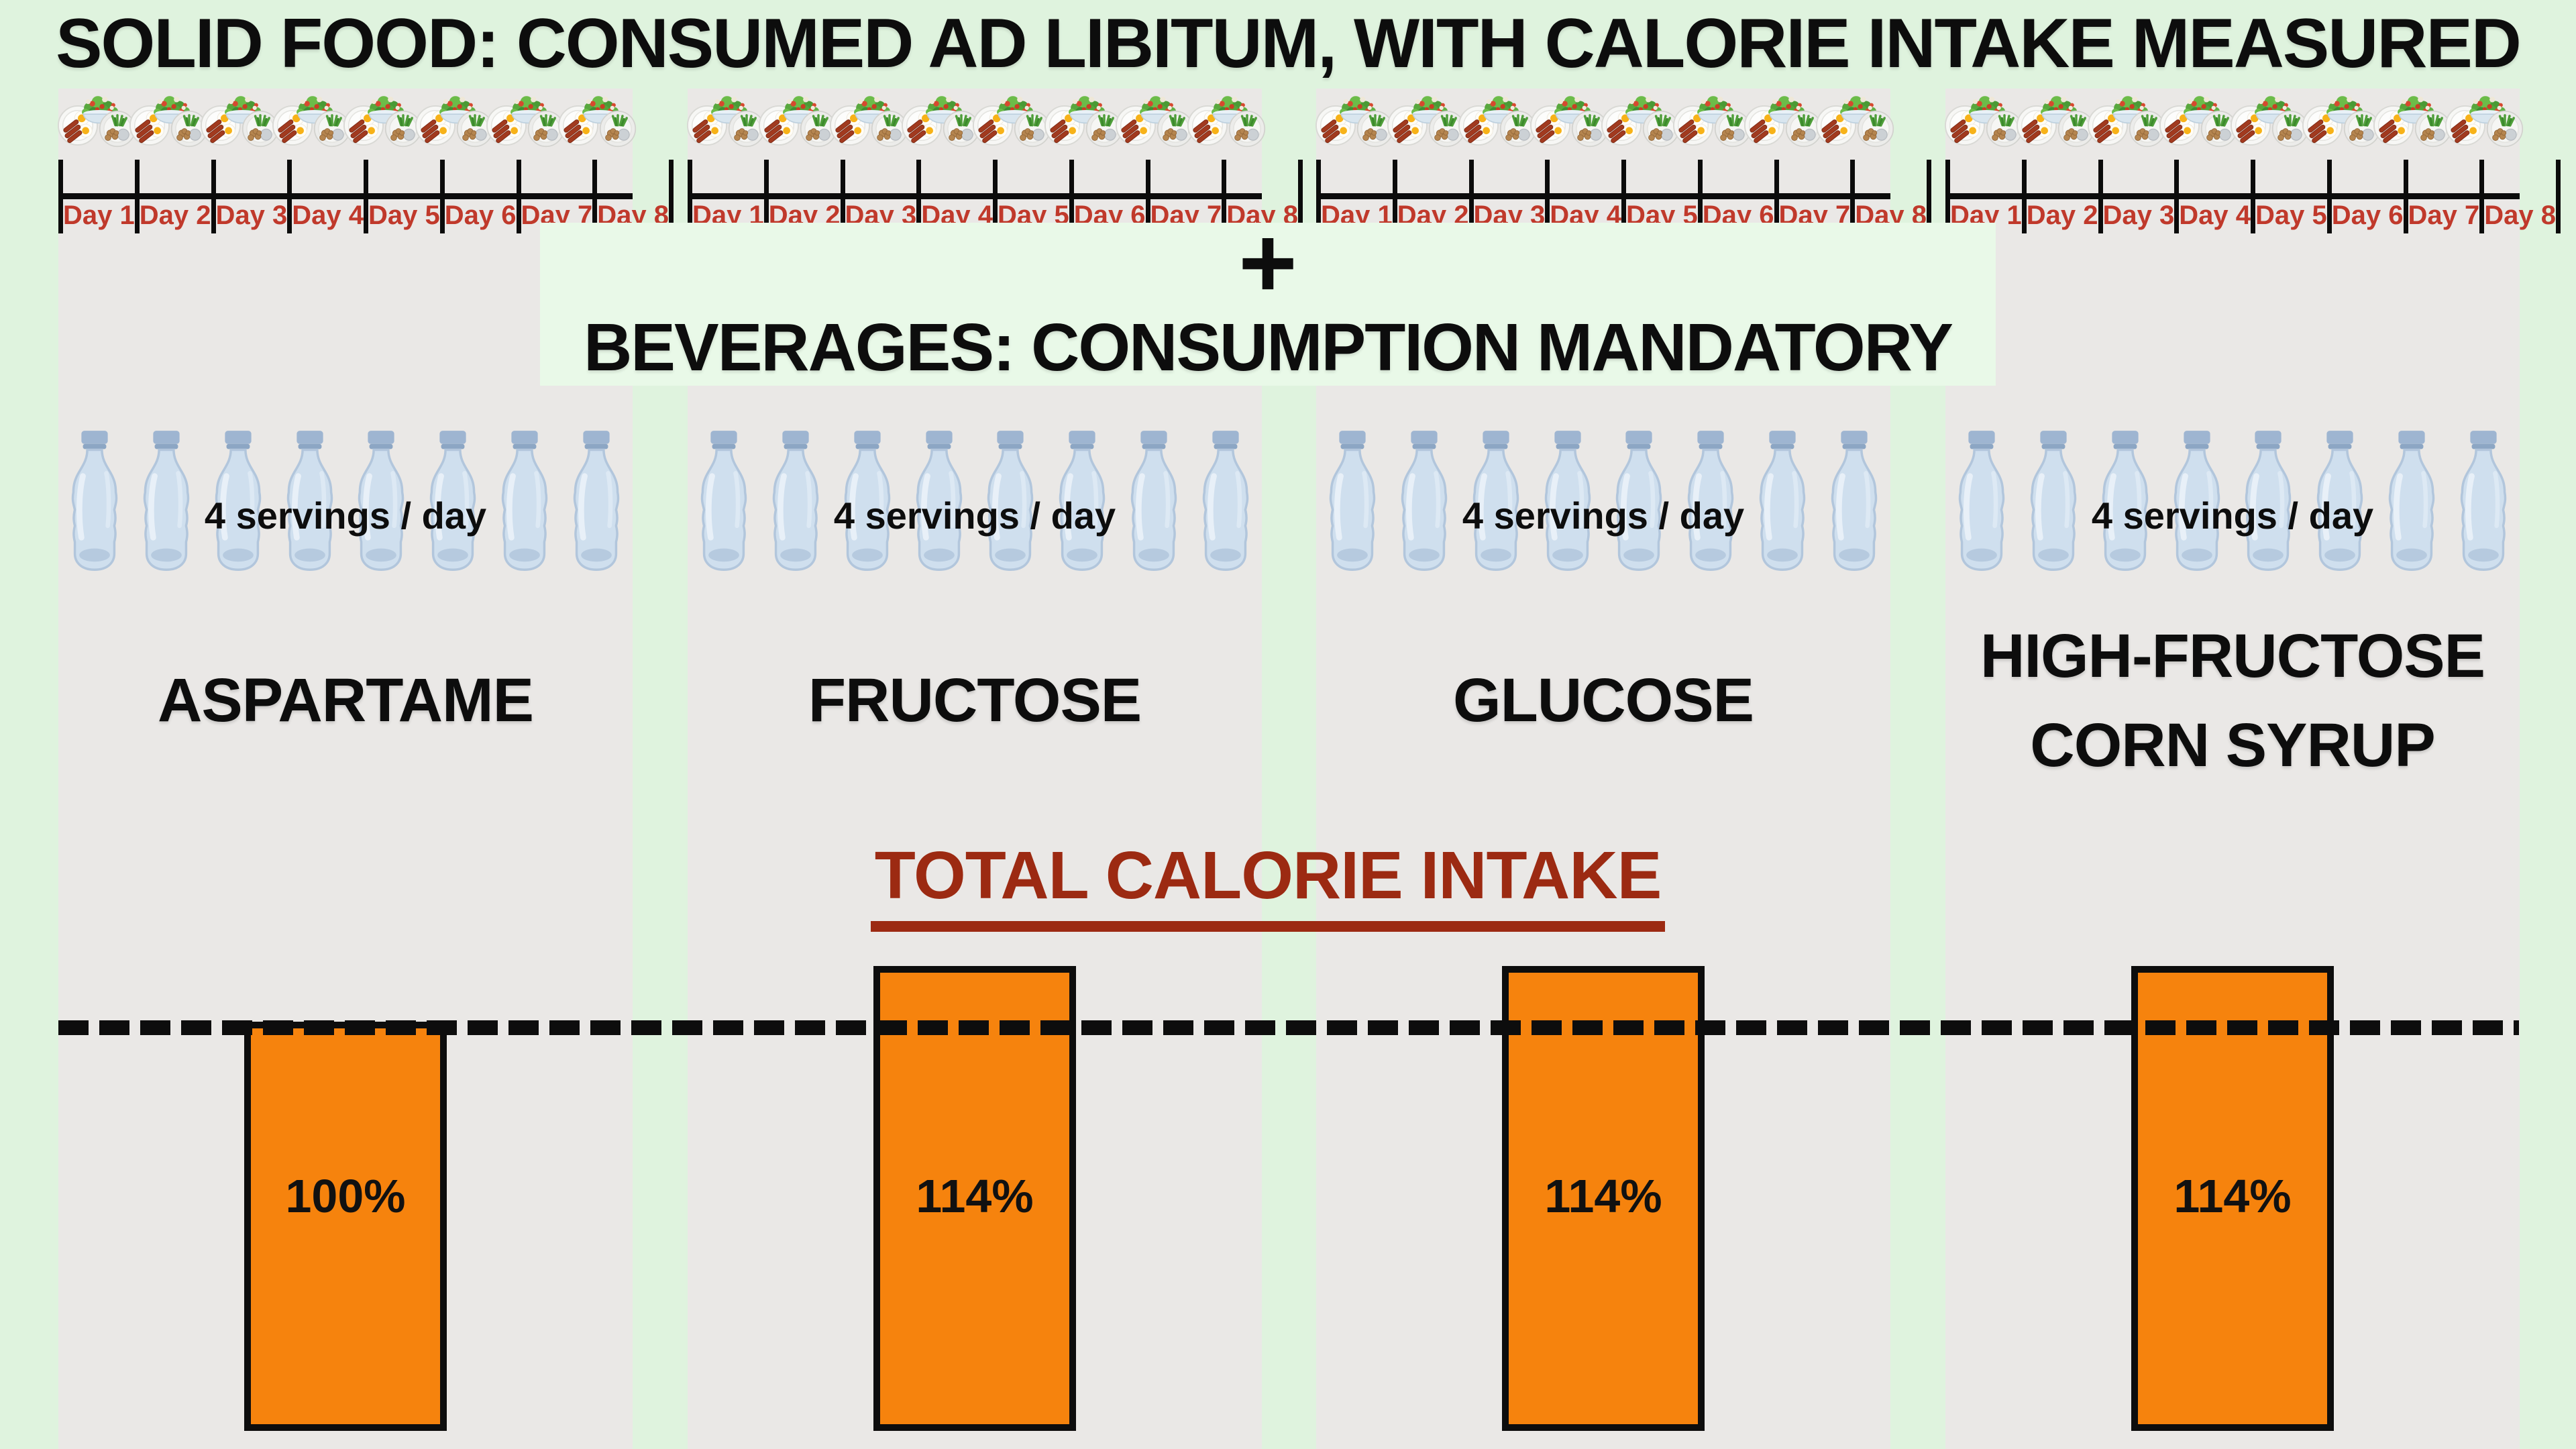  I want to click on total-calorie-heading-wrap: TOTAL CALORIE INTAKE, so click(1268, 884).